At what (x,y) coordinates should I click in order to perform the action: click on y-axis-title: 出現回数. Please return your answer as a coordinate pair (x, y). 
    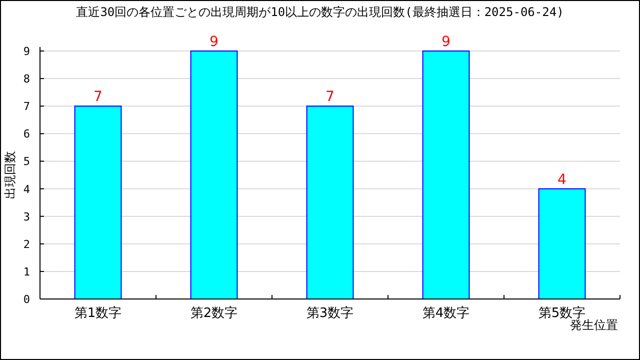
    Looking at the image, I should click on (10, 175).